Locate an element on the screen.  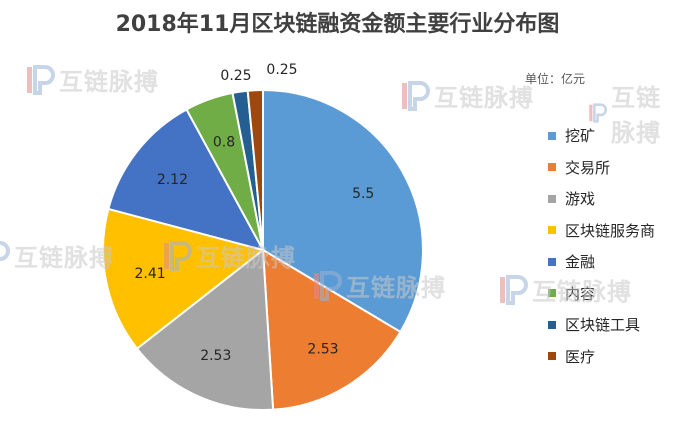
legend-item: 区块链工具 is located at coordinates (601, 325).